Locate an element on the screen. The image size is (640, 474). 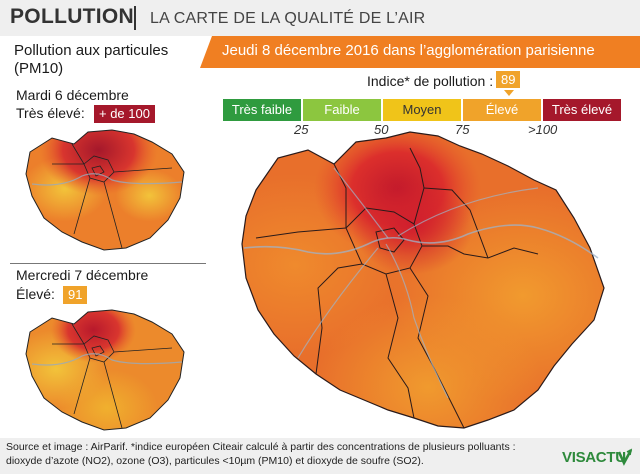
date-banner is located at coordinates (420, 52).